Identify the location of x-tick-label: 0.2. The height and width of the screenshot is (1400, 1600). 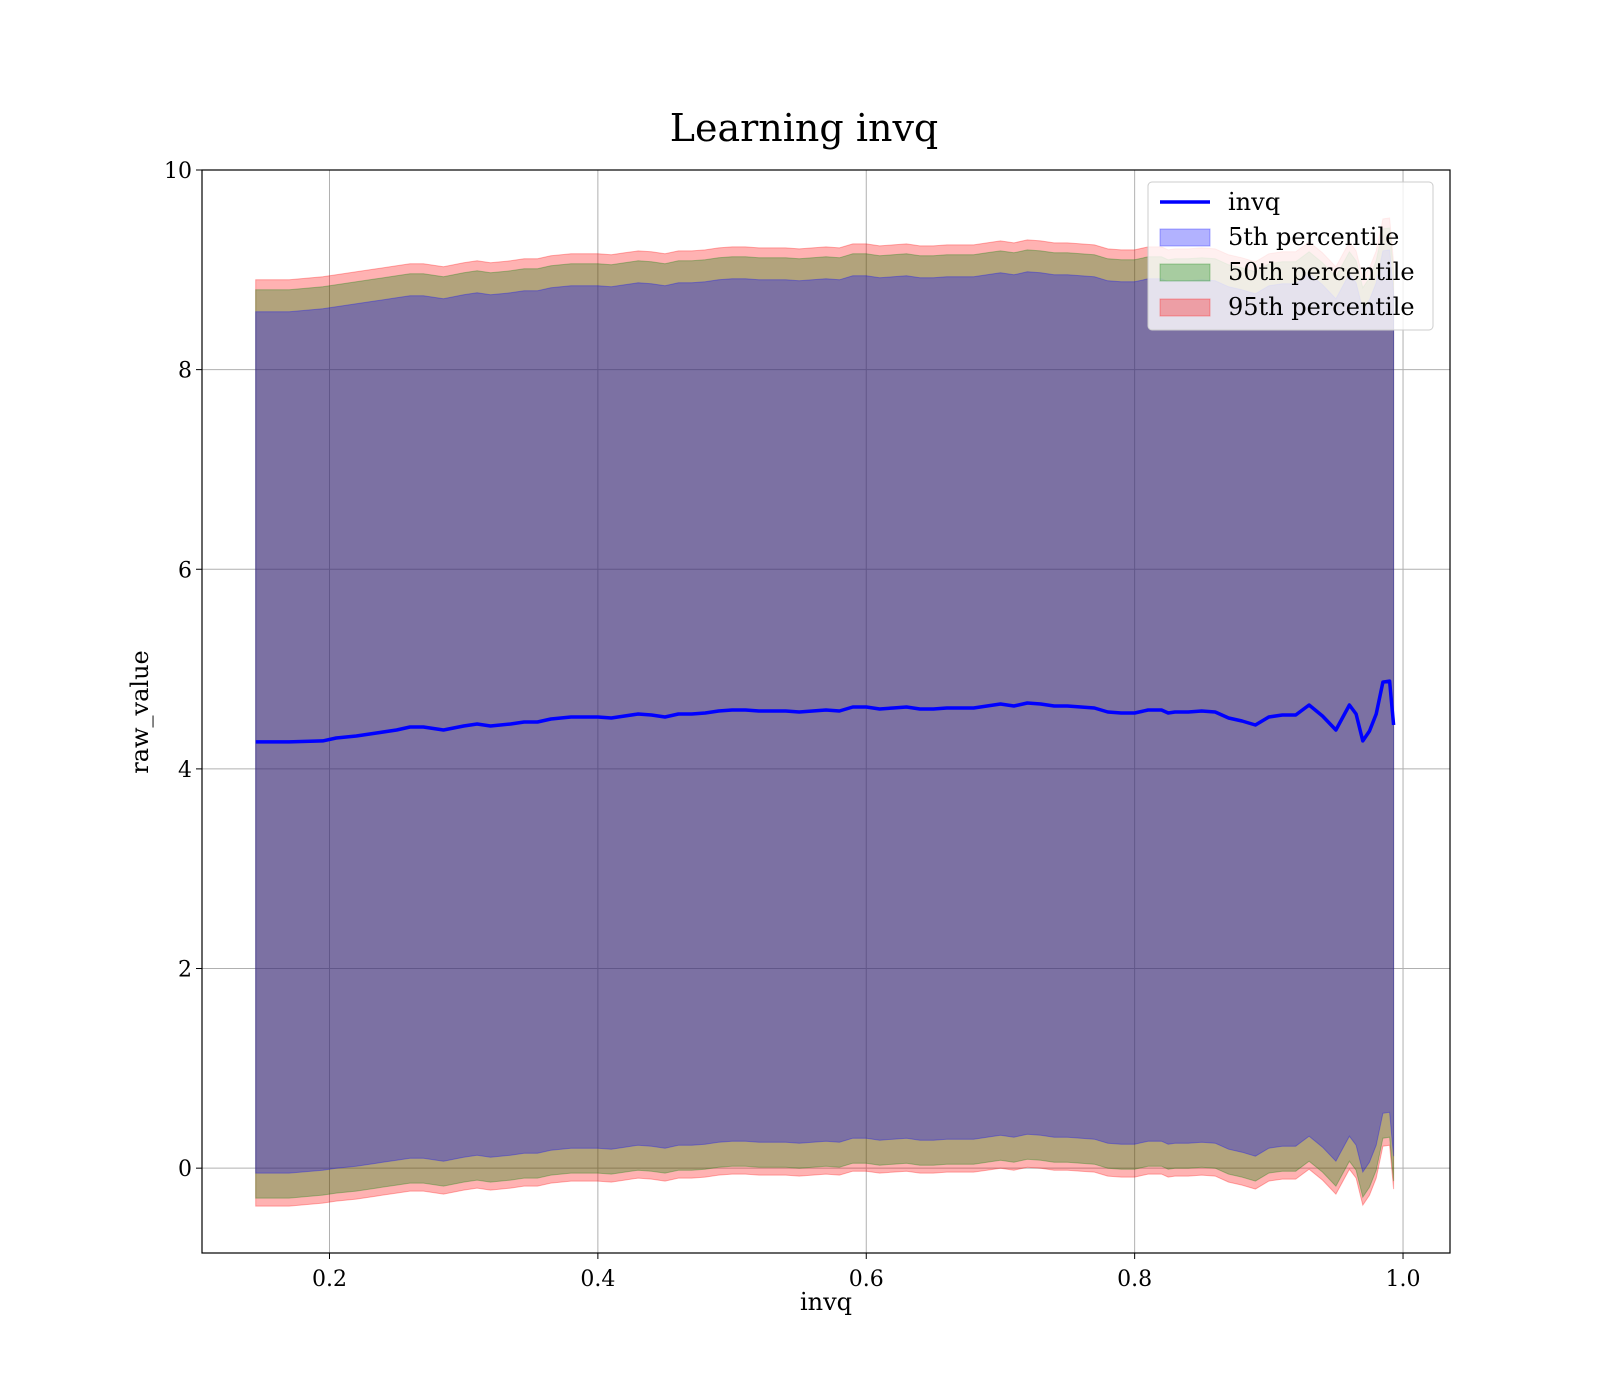
(329, 1279).